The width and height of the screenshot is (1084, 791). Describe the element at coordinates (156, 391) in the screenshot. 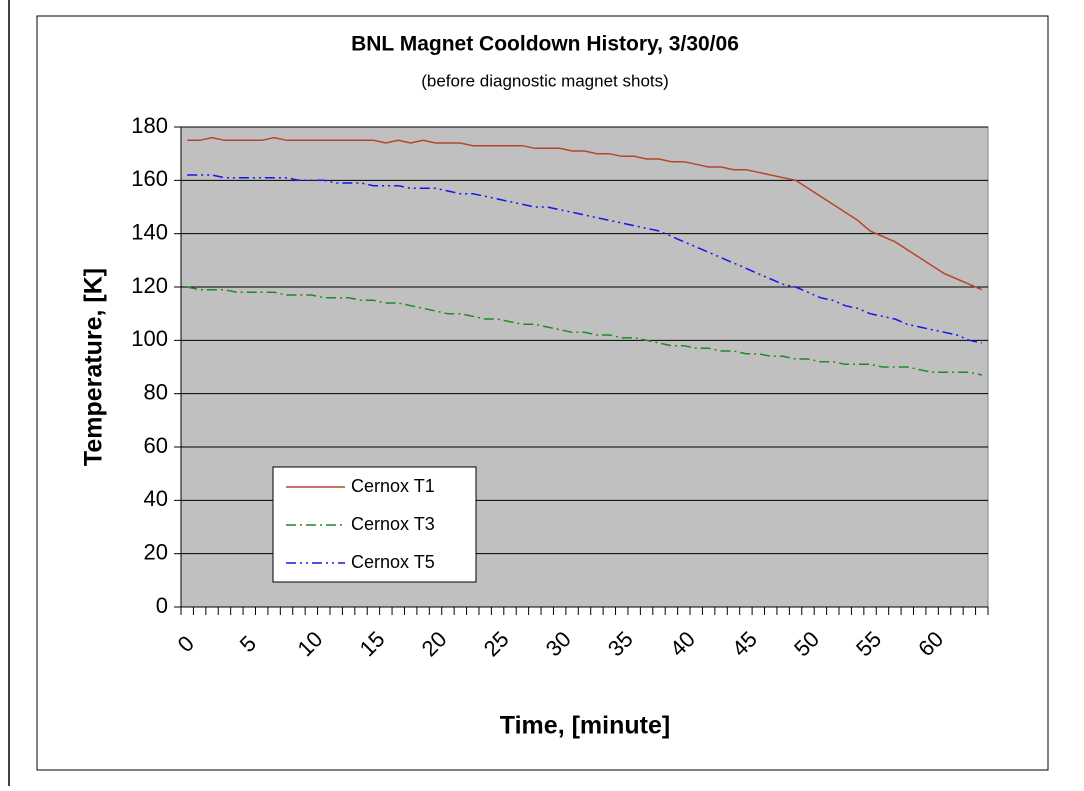

I see `y-tick-label: 80` at that location.